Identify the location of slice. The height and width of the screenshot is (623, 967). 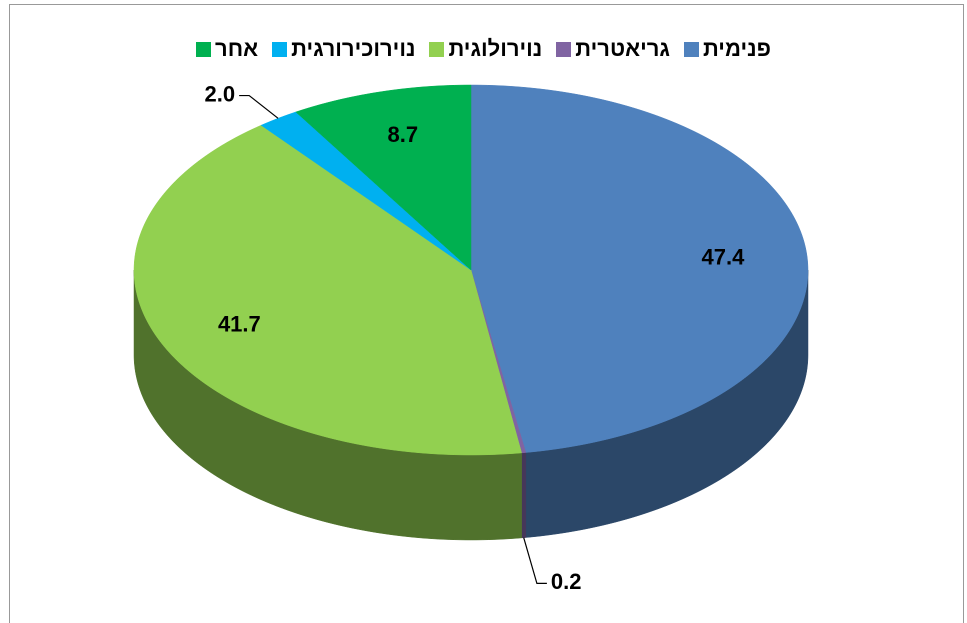
(383, 177).